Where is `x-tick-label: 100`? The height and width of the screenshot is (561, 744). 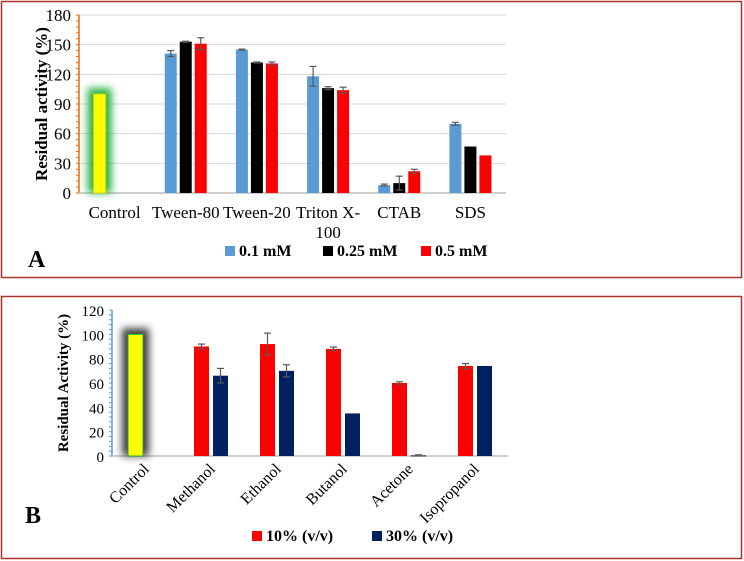
x-tick-label: 100 is located at coordinates (328, 232).